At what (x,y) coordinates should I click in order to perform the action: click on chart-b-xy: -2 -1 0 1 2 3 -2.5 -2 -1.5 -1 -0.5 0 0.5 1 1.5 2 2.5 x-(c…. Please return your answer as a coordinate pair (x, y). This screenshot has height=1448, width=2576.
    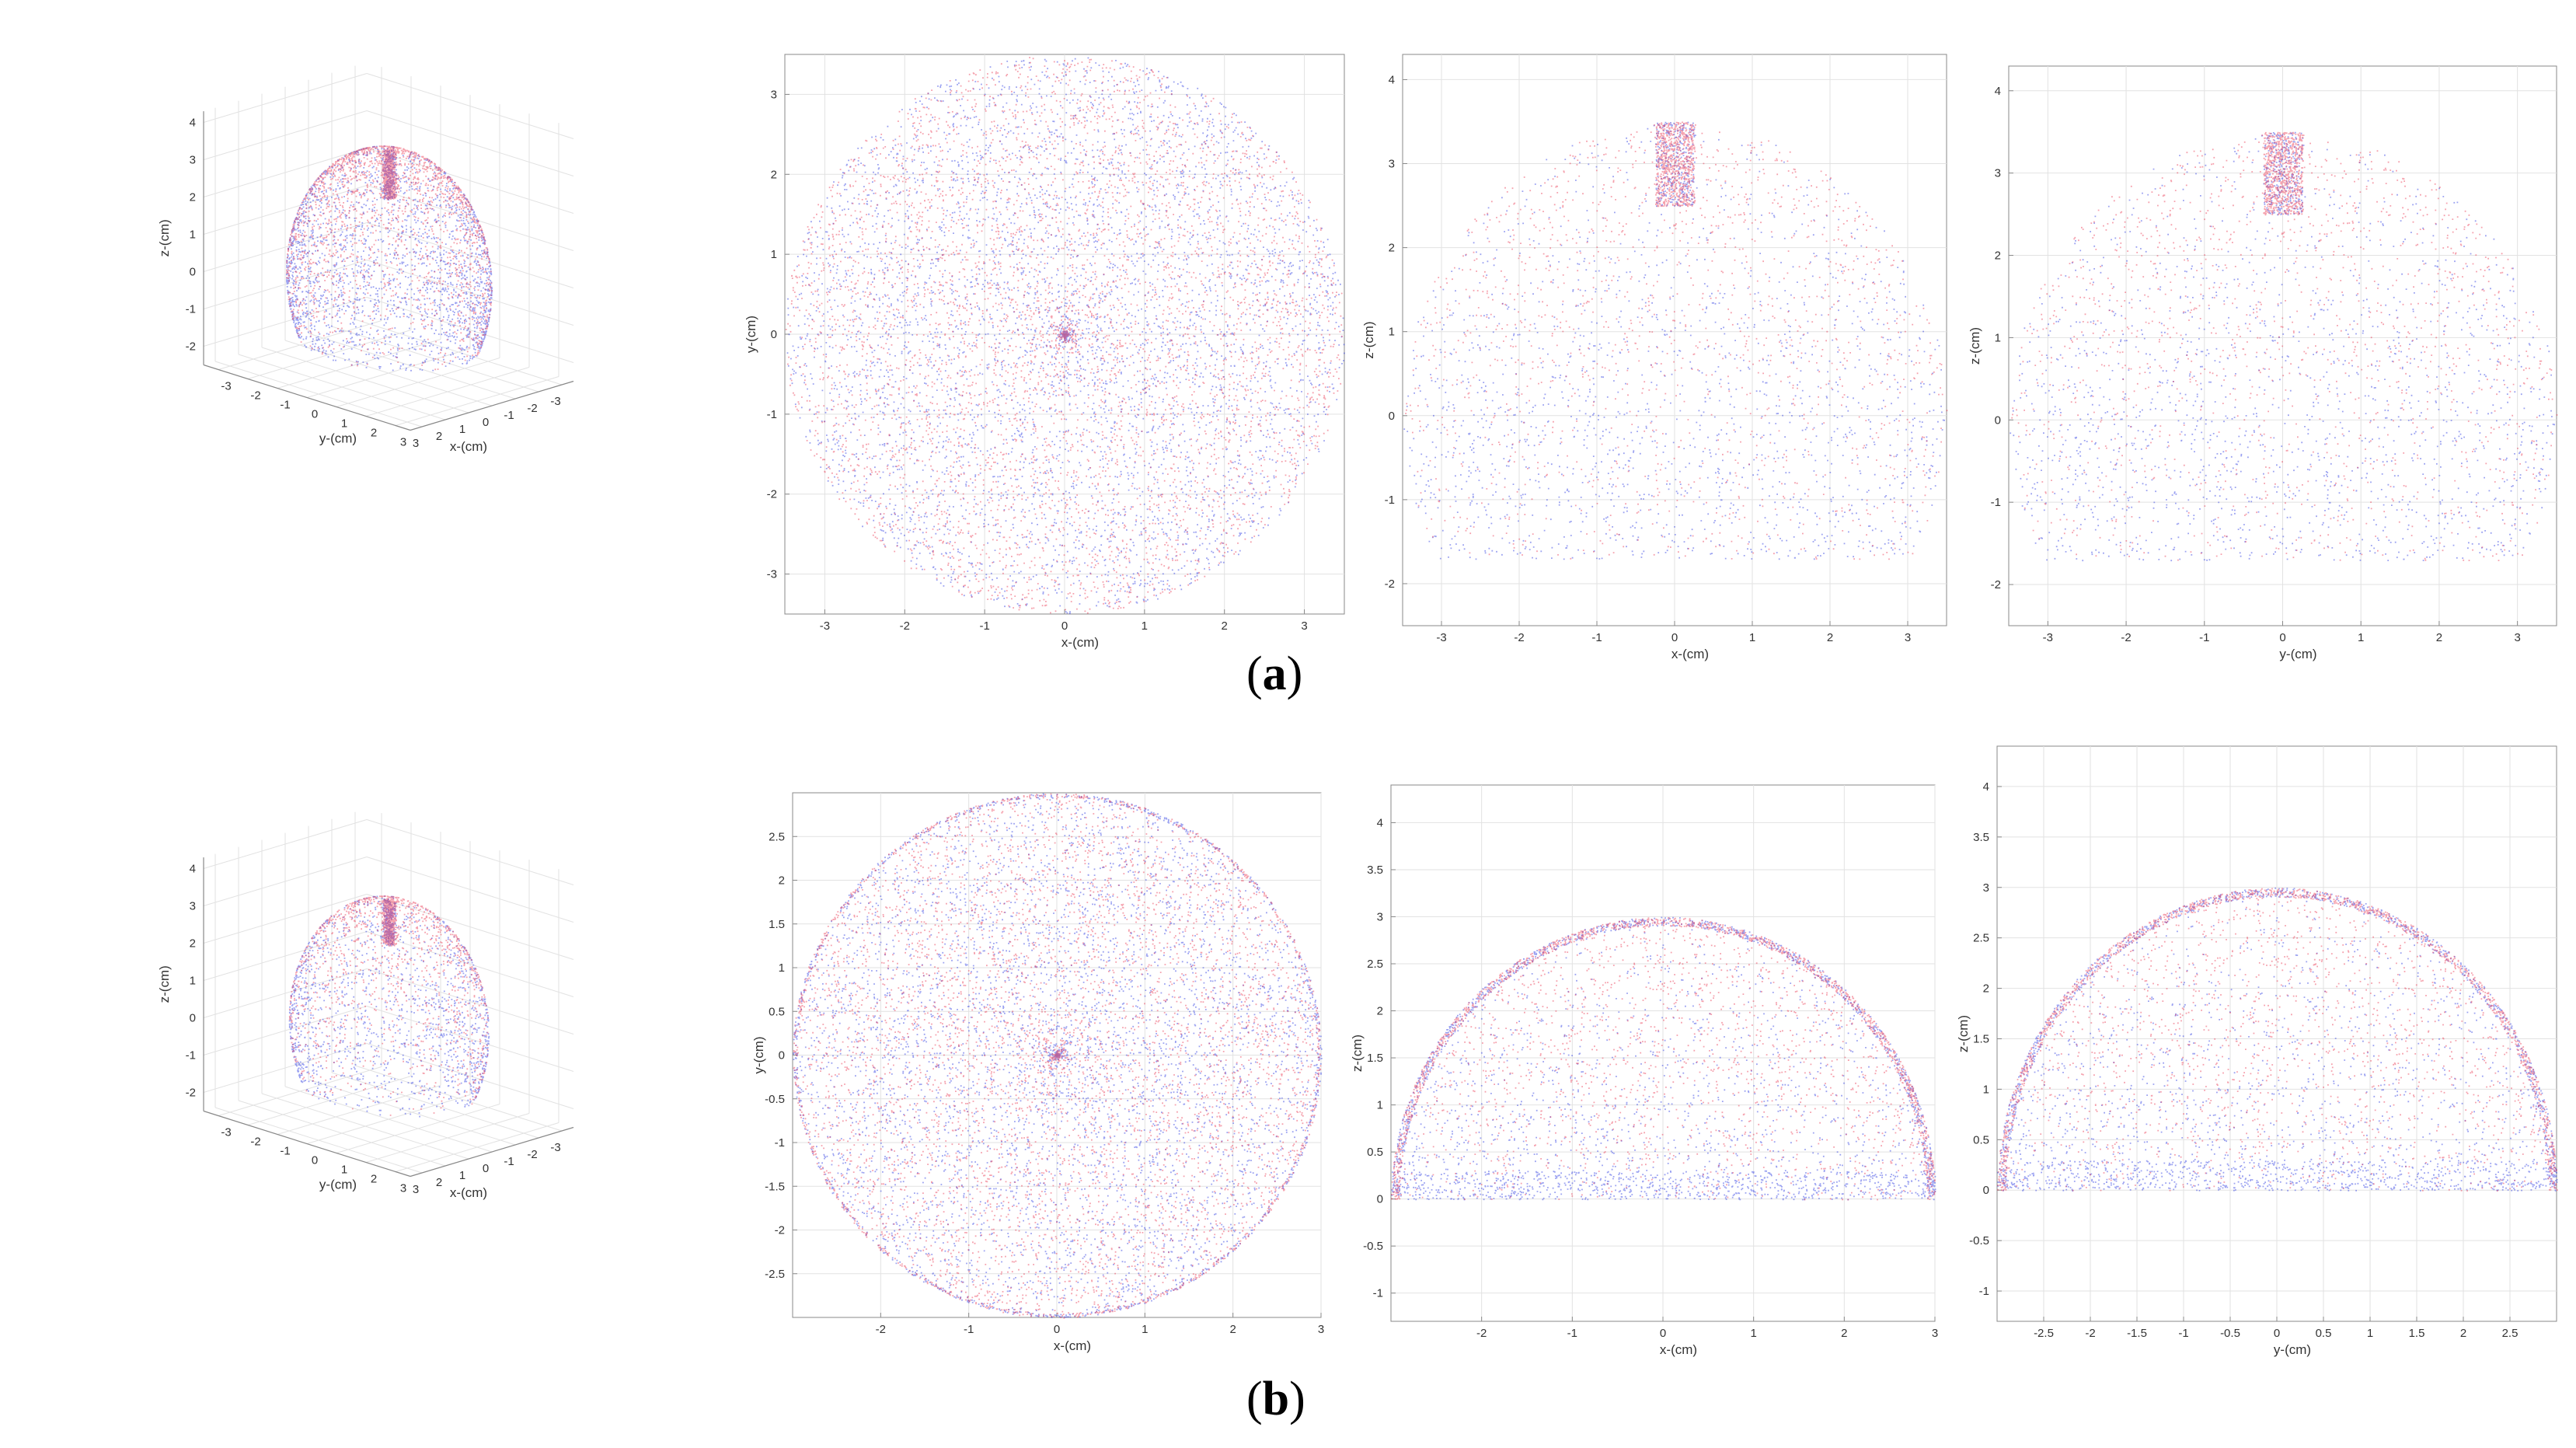
    Looking at the image, I should click on (1041, 1072).